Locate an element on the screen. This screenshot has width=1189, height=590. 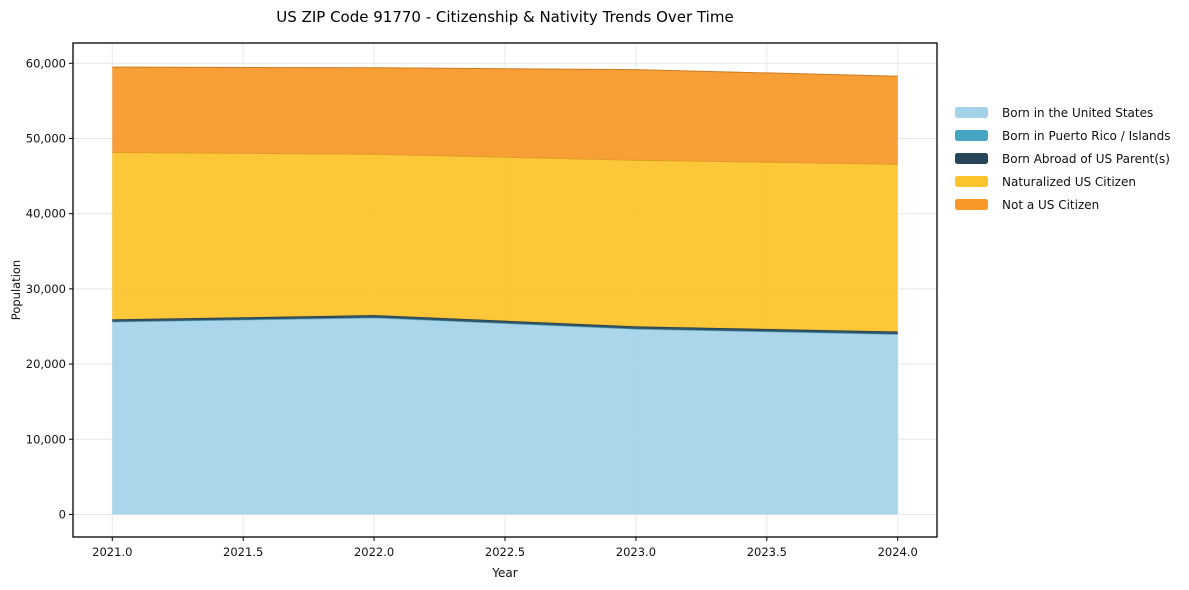
legend-item-born-abroad-of-us-parent-s: Born Abroad of US Parent(s) is located at coordinates (1063, 158).